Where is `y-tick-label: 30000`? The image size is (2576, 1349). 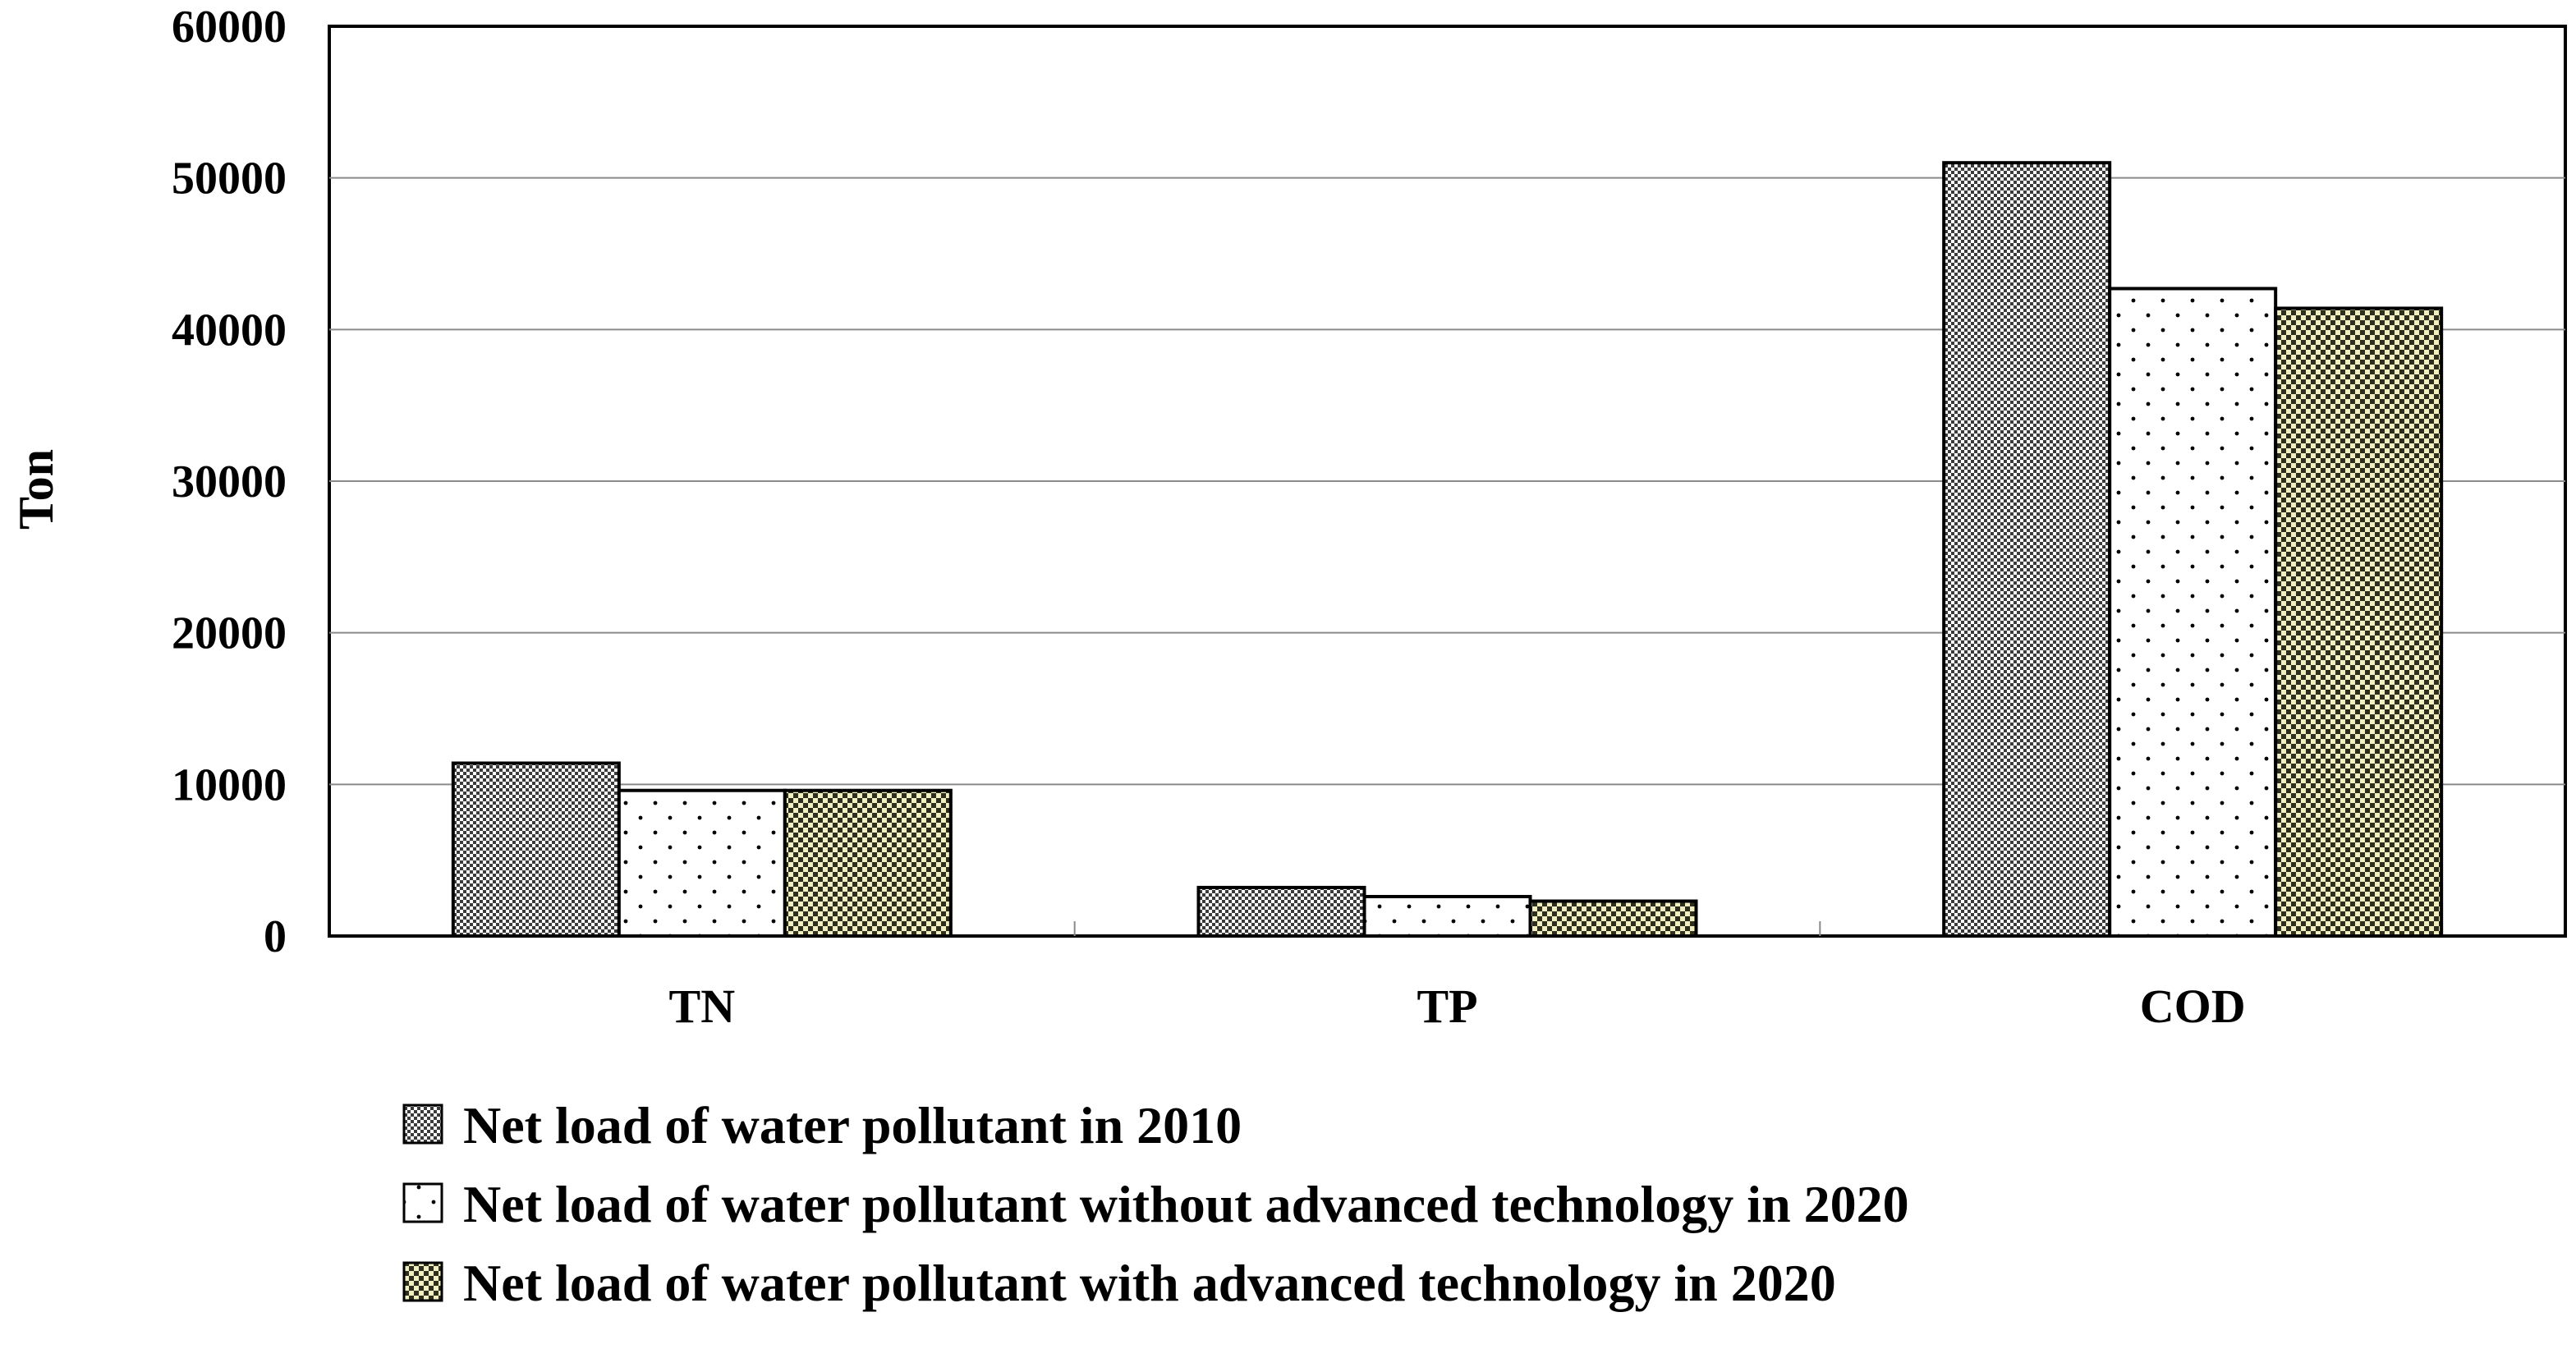 y-tick-label: 30000 is located at coordinates (229, 482).